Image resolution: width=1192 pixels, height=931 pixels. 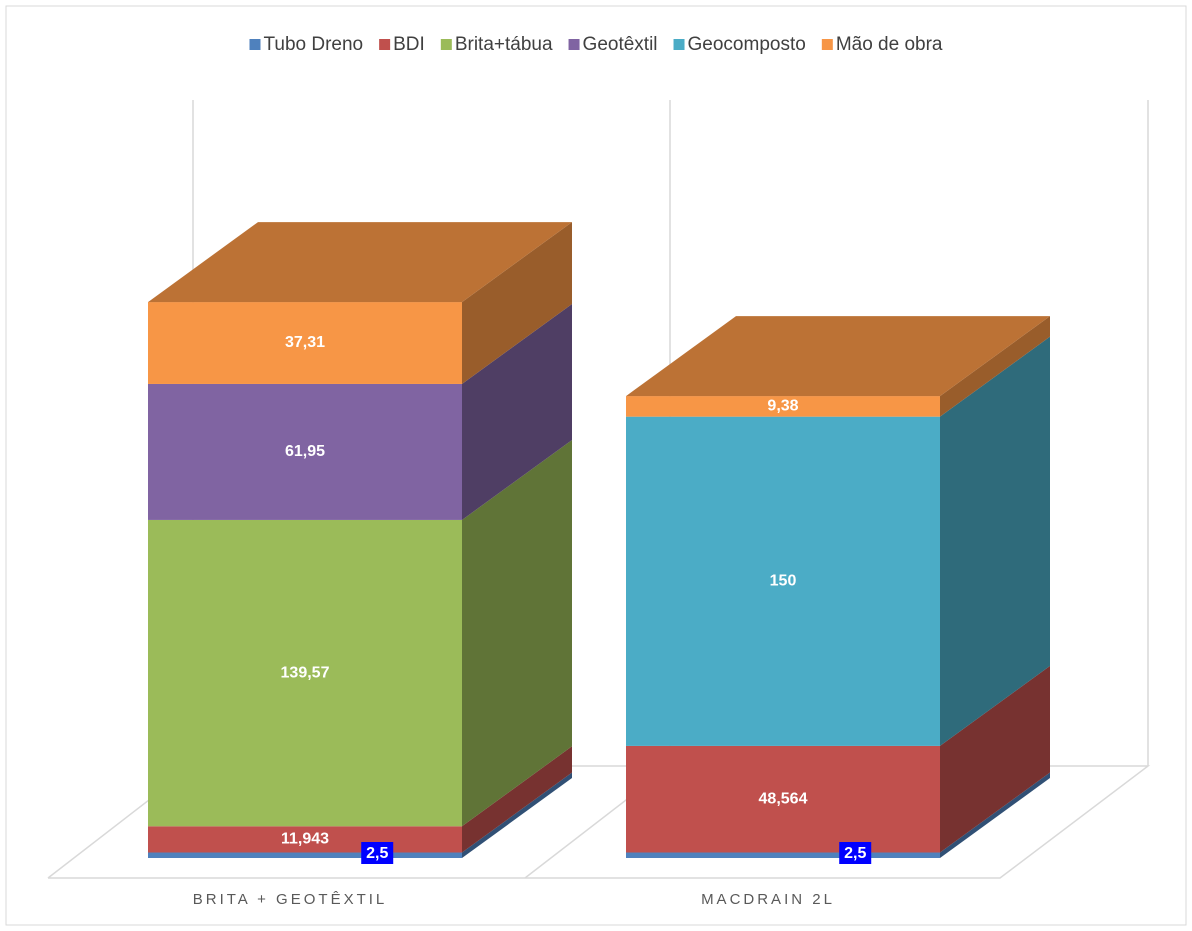 I want to click on data-label: 9,38, so click(x=782, y=406).